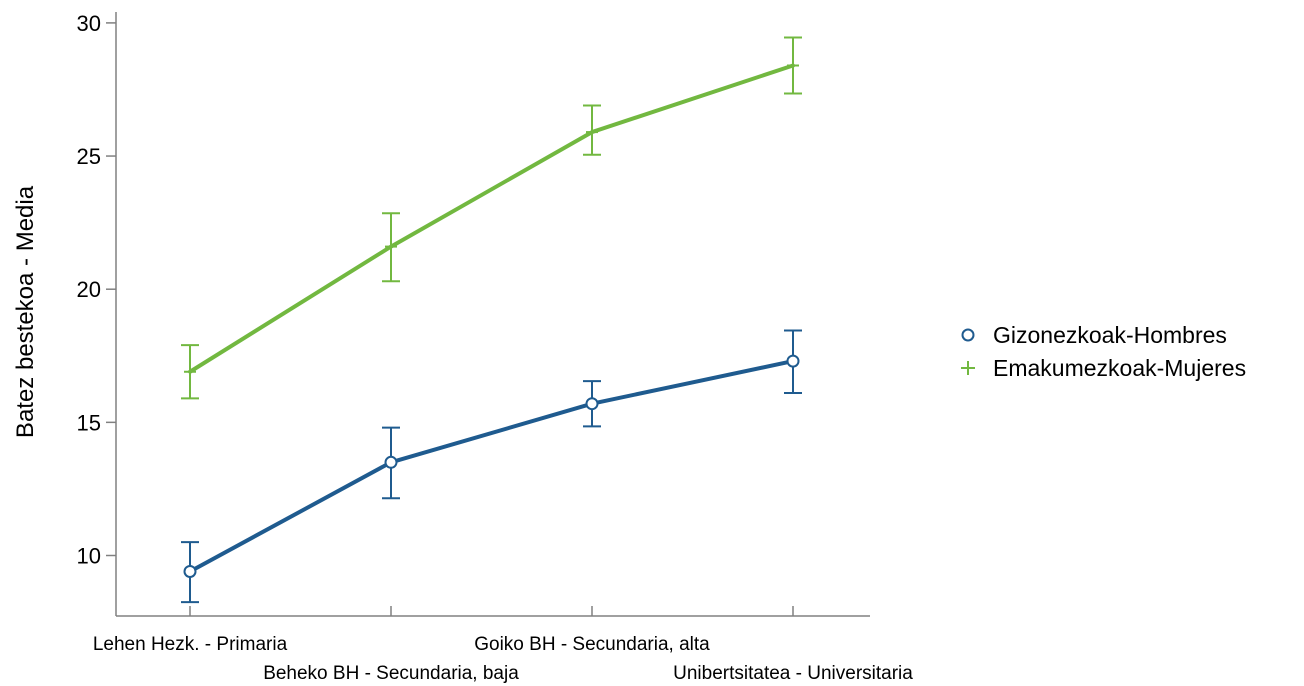 Image resolution: width=1304 pixels, height=686 pixels. What do you see at coordinates (89, 156) in the screenshot?
I see `y-tick-label: 25` at bounding box center [89, 156].